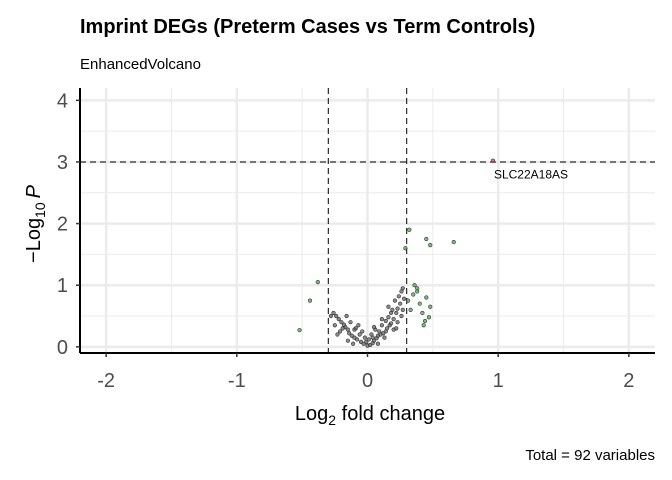 This screenshot has width=672, height=480. What do you see at coordinates (106, 381) in the screenshot?
I see `x-tick-label: -2` at bounding box center [106, 381].